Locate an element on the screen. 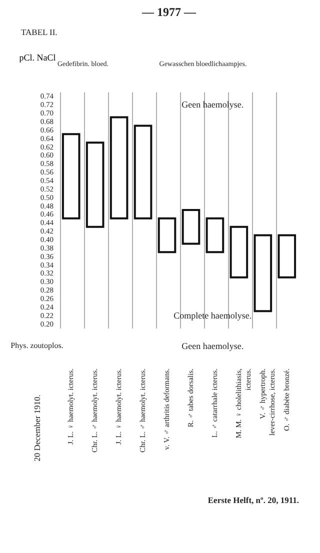 The height and width of the screenshot is (553, 320). y-axis-title: pCl. NaCl is located at coordinates (37, 57).